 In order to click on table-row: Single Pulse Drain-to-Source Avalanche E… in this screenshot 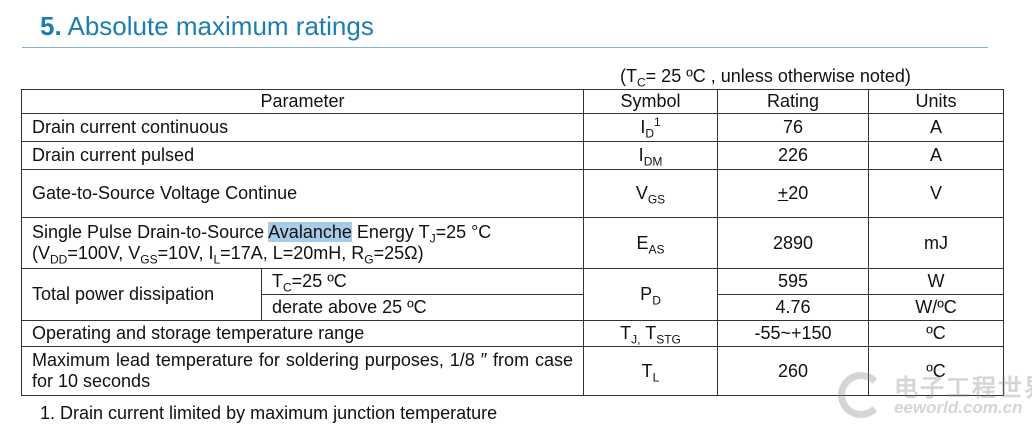, I will do `click(512, 243)`.